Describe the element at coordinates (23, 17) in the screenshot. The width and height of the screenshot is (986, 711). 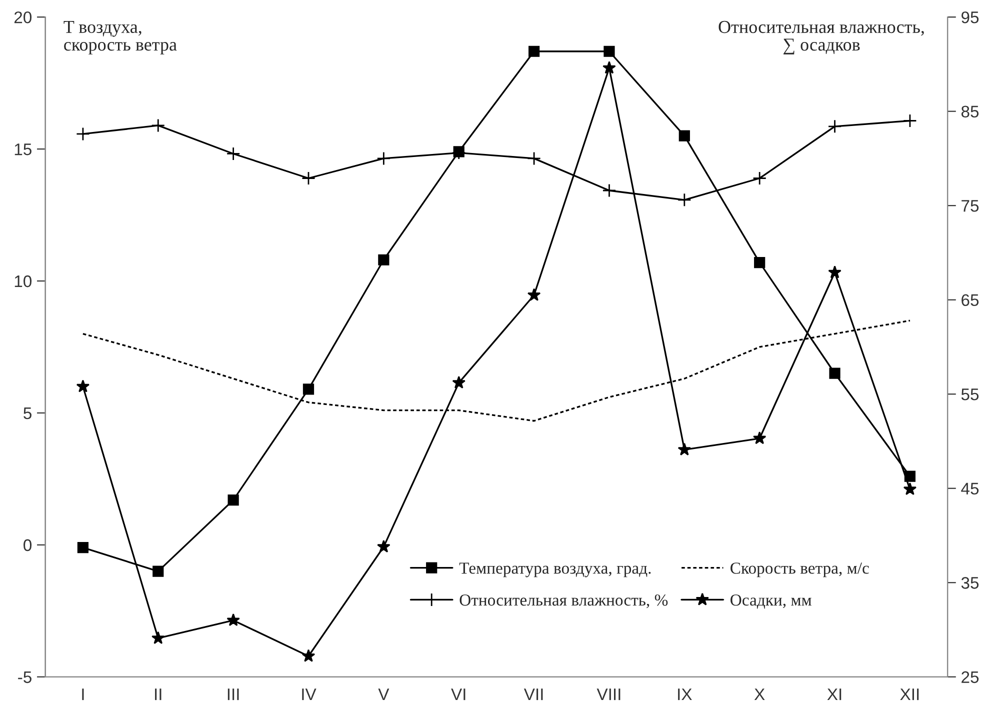
I see `y-tick-label: 20` at that location.